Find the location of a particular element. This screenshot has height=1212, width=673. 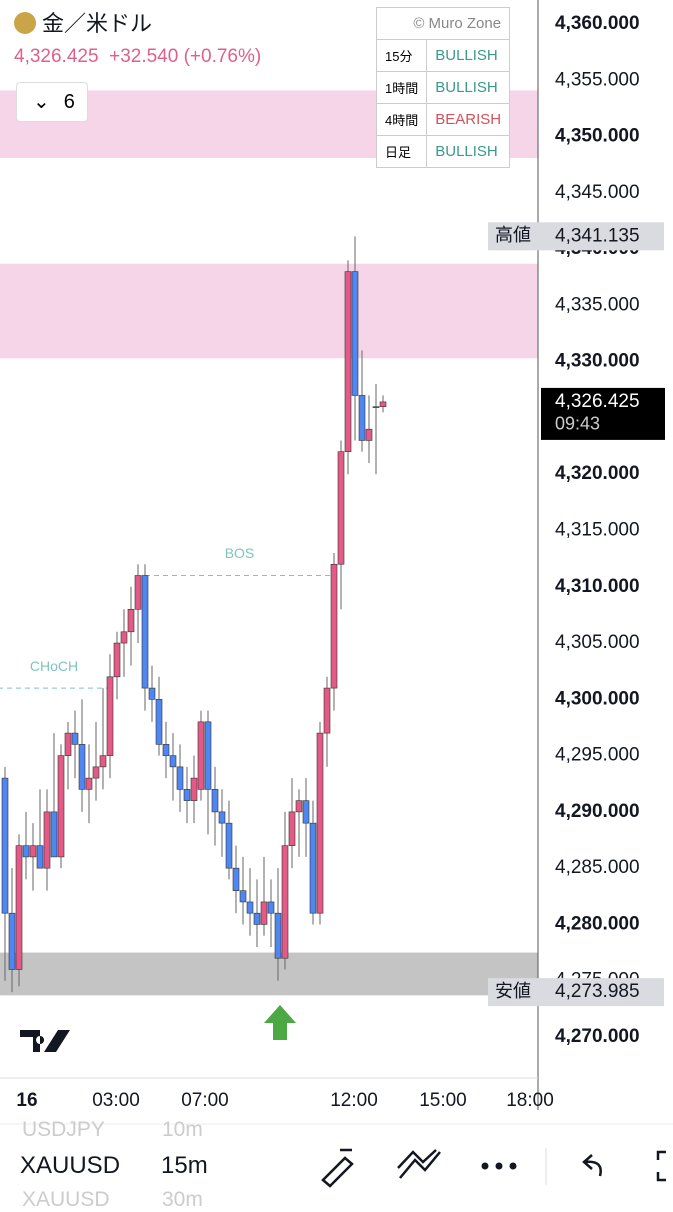

y-tick-label: 4,350.000 is located at coordinates (597, 136).